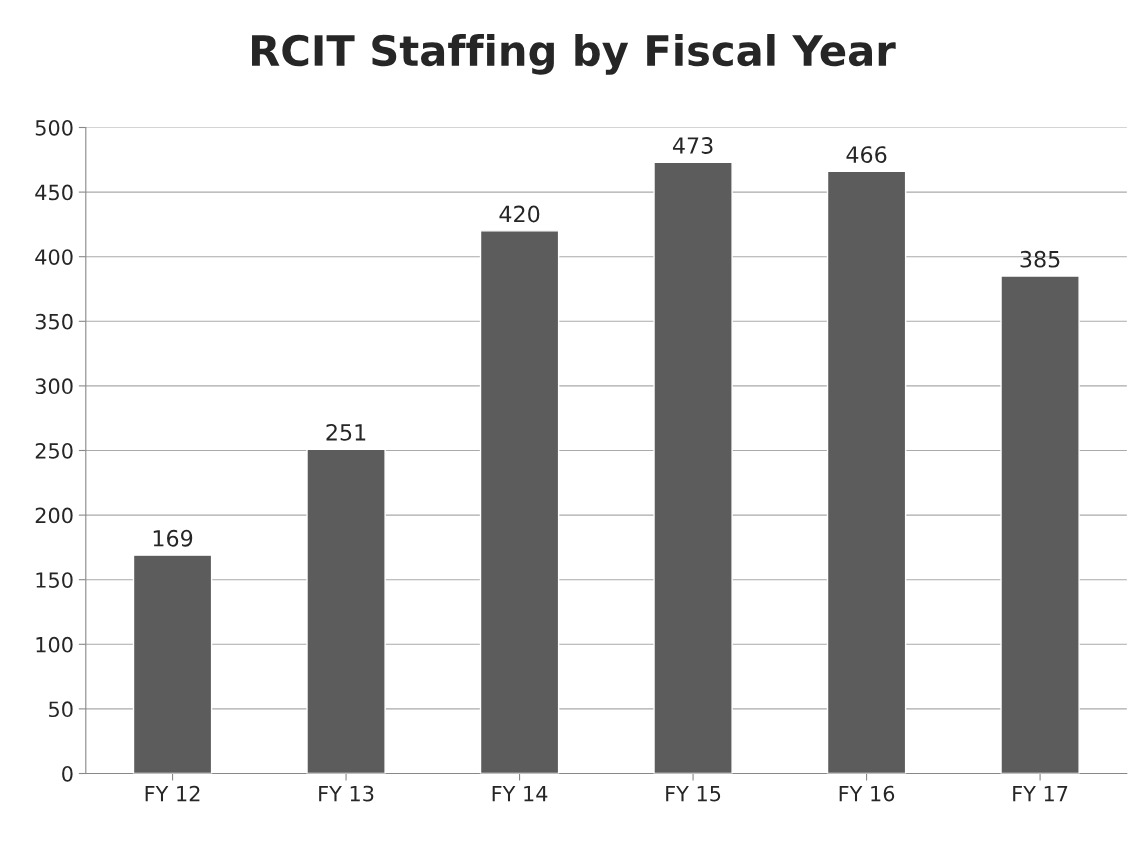  Describe the element at coordinates (54, 450) in the screenshot. I see `y-tick-label: 250` at that location.